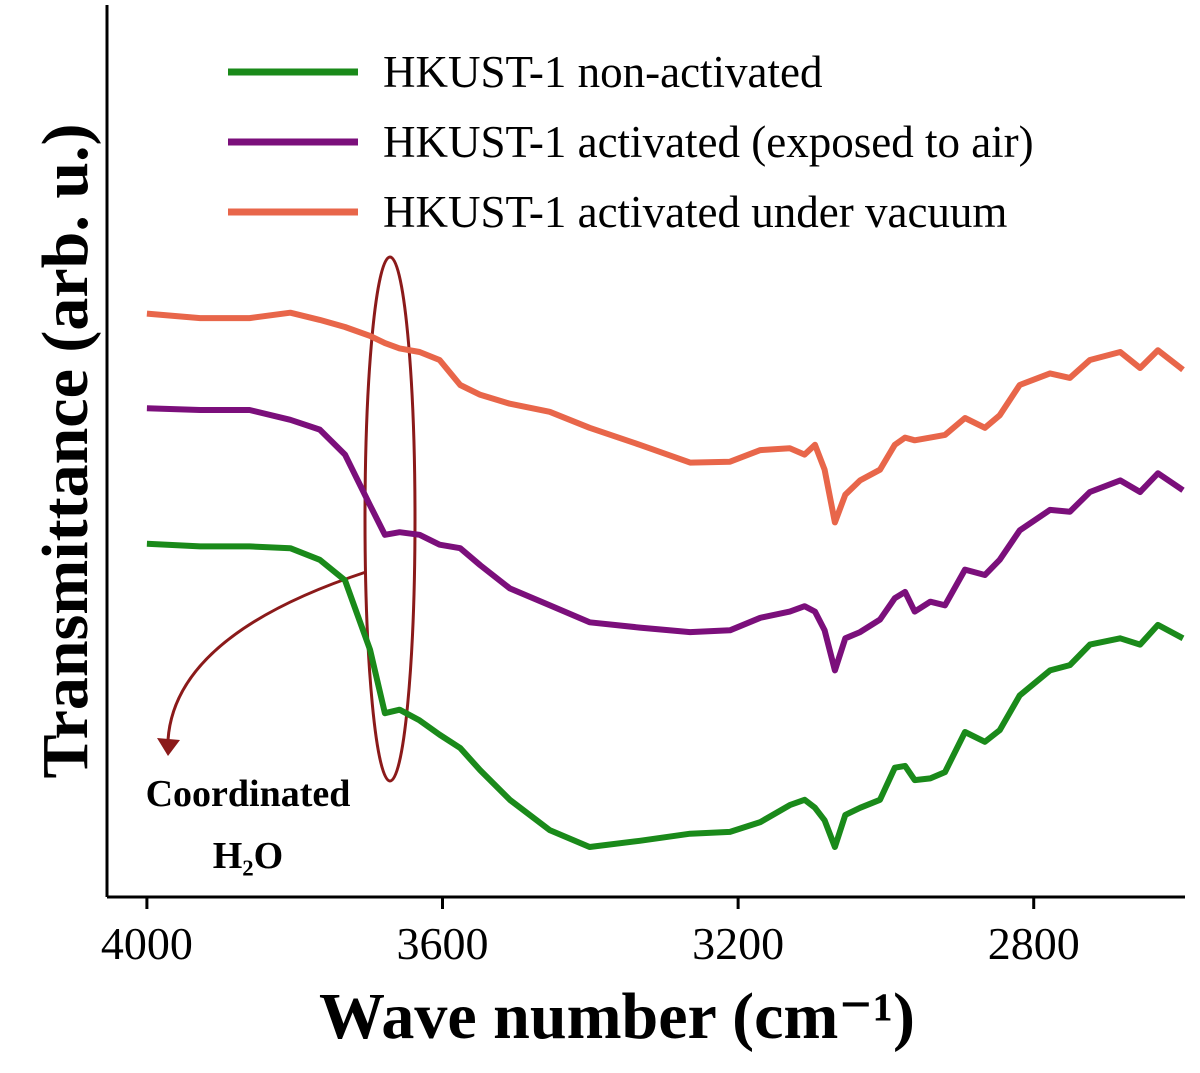  Describe the element at coordinates (738, 943) in the screenshot. I see `x-tick-label: 3200` at that location.